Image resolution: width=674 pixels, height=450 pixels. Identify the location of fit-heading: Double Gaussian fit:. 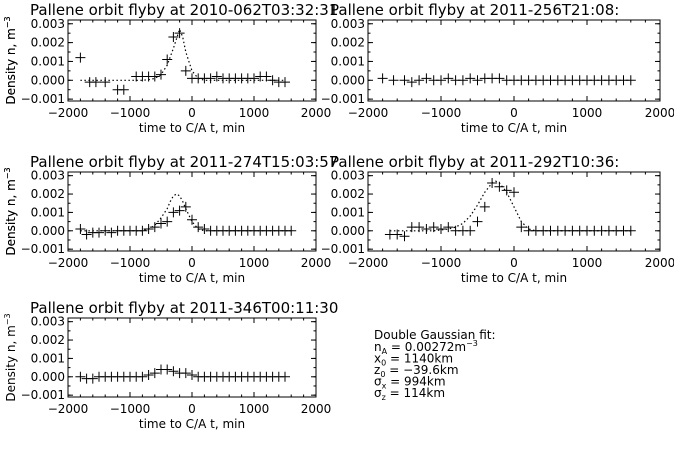
(435, 335).